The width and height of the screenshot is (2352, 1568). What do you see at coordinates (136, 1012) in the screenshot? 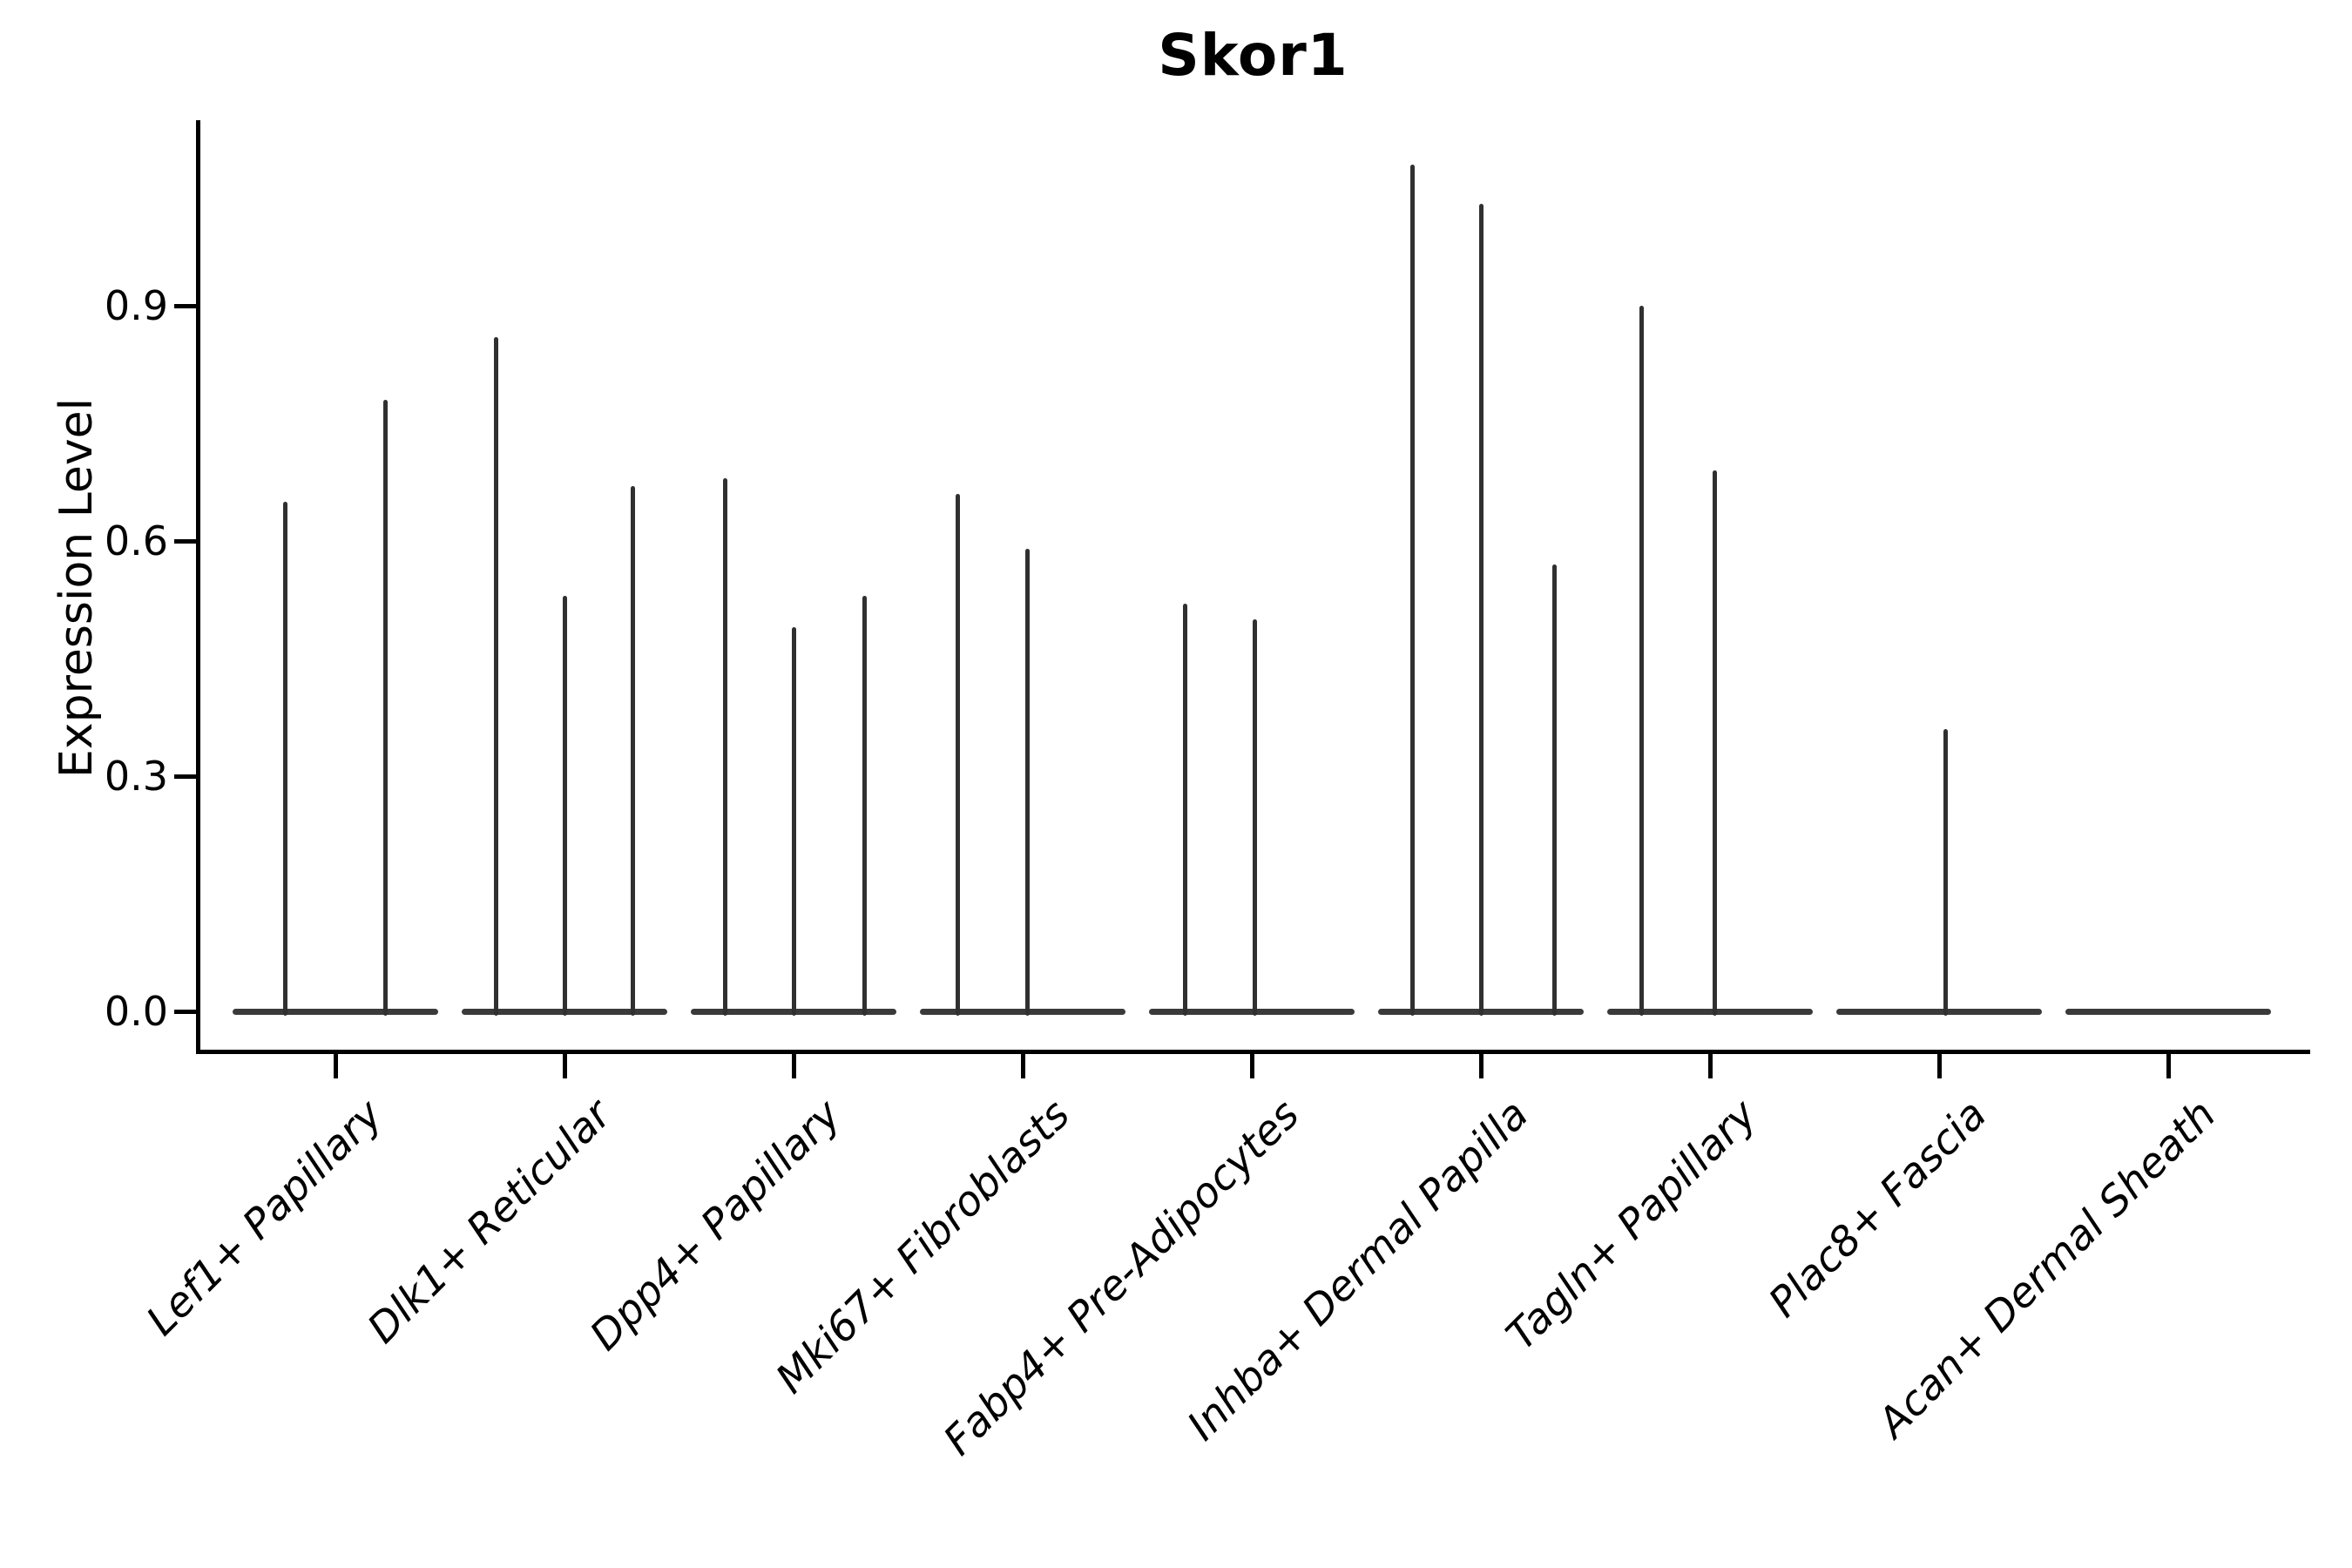
I see `y-tick-label: 0.0` at bounding box center [136, 1012].